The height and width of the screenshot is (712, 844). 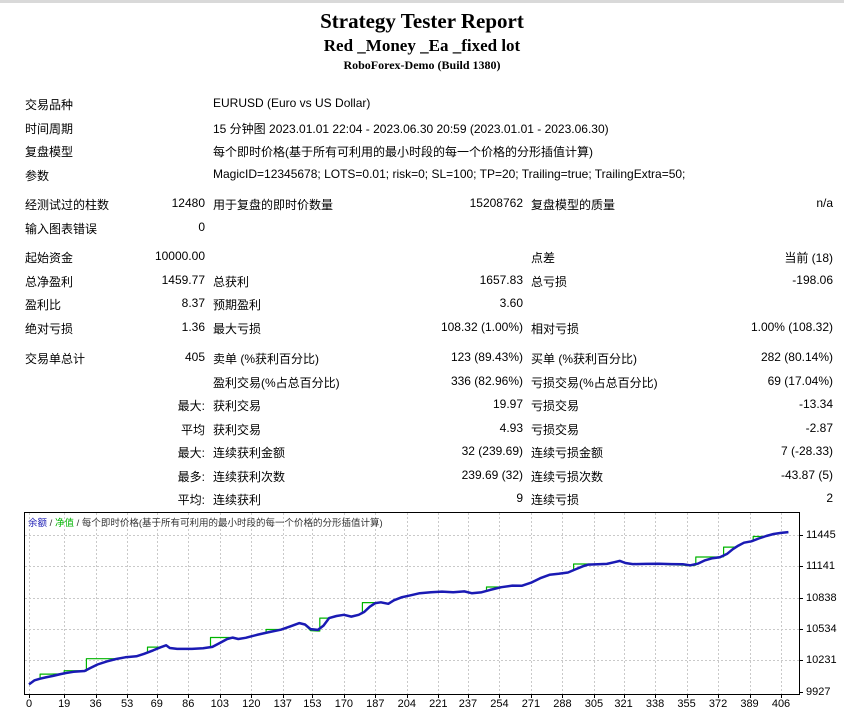 I want to click on report-label: 总亏损, so click(x=549, y=281).